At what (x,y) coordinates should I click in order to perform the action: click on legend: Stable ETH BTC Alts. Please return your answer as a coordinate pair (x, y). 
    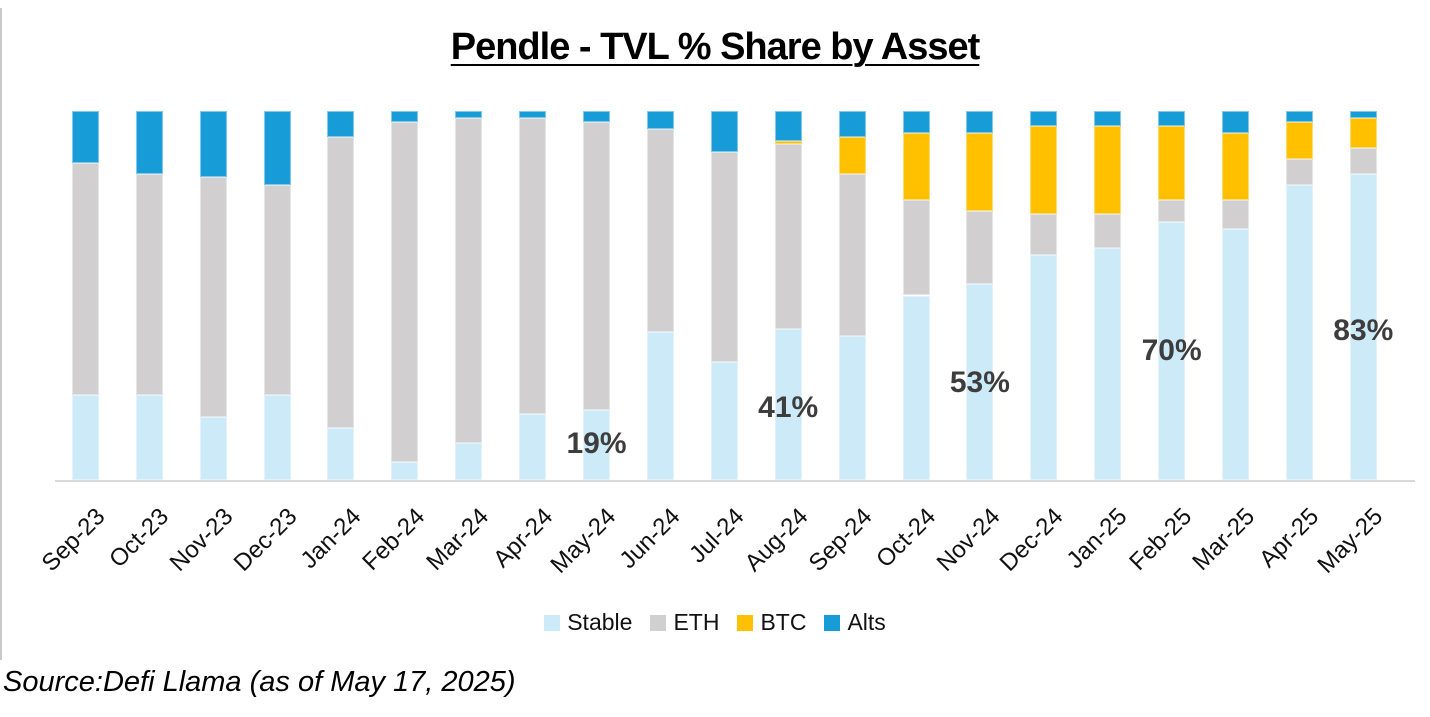
    Looking at the image, I should click on (715, 622).